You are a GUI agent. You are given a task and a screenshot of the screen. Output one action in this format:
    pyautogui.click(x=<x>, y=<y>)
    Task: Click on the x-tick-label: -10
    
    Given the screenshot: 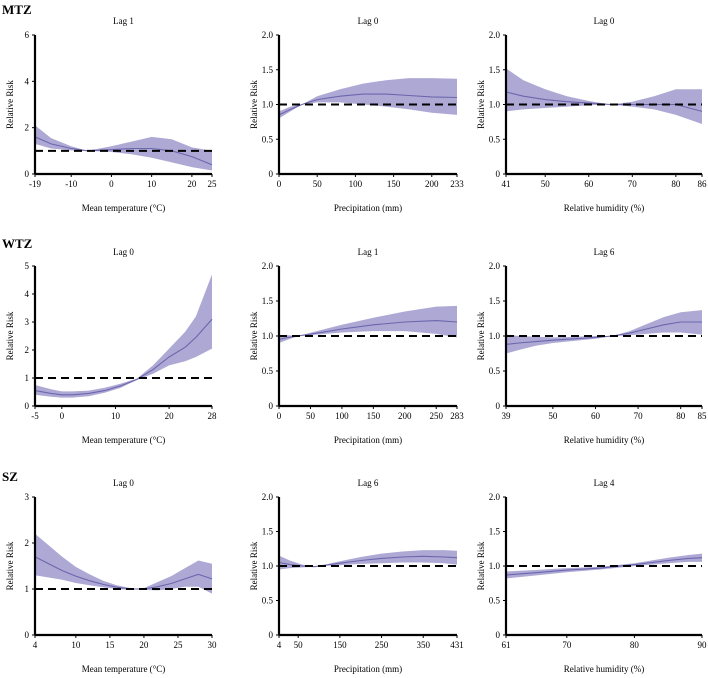 What is the action you would take?
    pyautogui.click(x=71, y=184)
    